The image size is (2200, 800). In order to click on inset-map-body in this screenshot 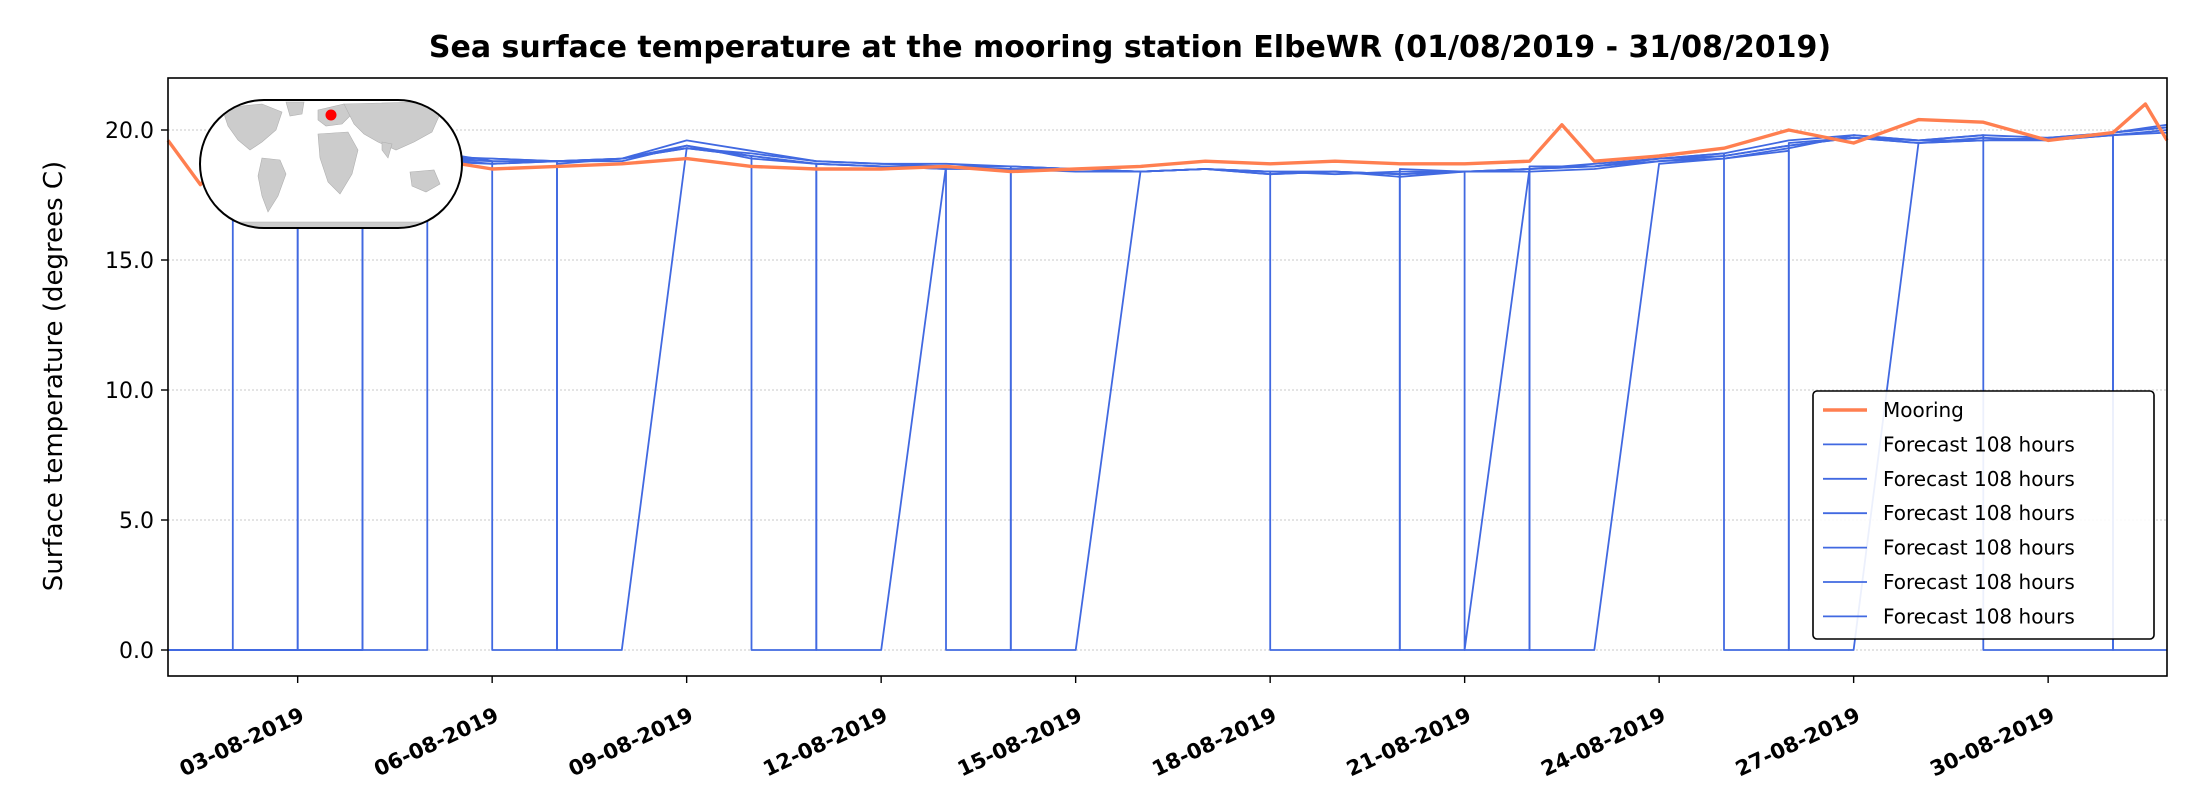, I will do `click(331, 164)`.